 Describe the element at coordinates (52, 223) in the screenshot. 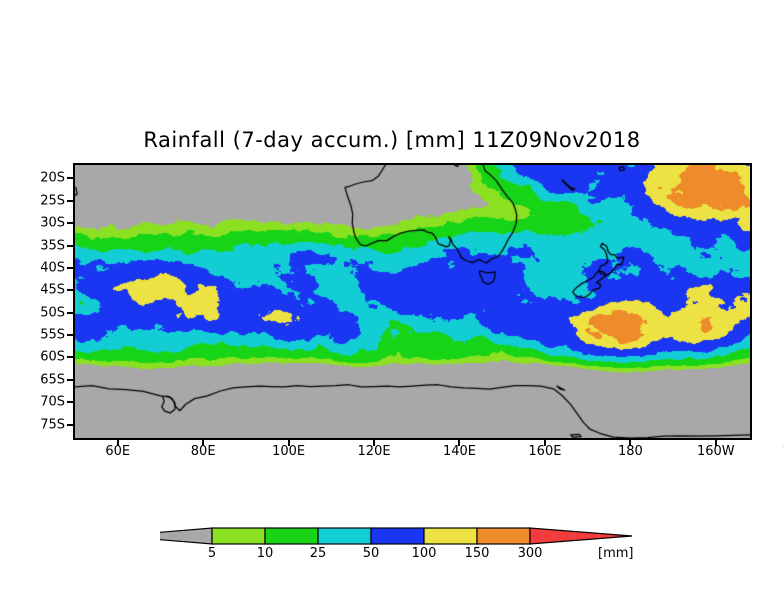

I see `y-tick-label: 30S` at that location.